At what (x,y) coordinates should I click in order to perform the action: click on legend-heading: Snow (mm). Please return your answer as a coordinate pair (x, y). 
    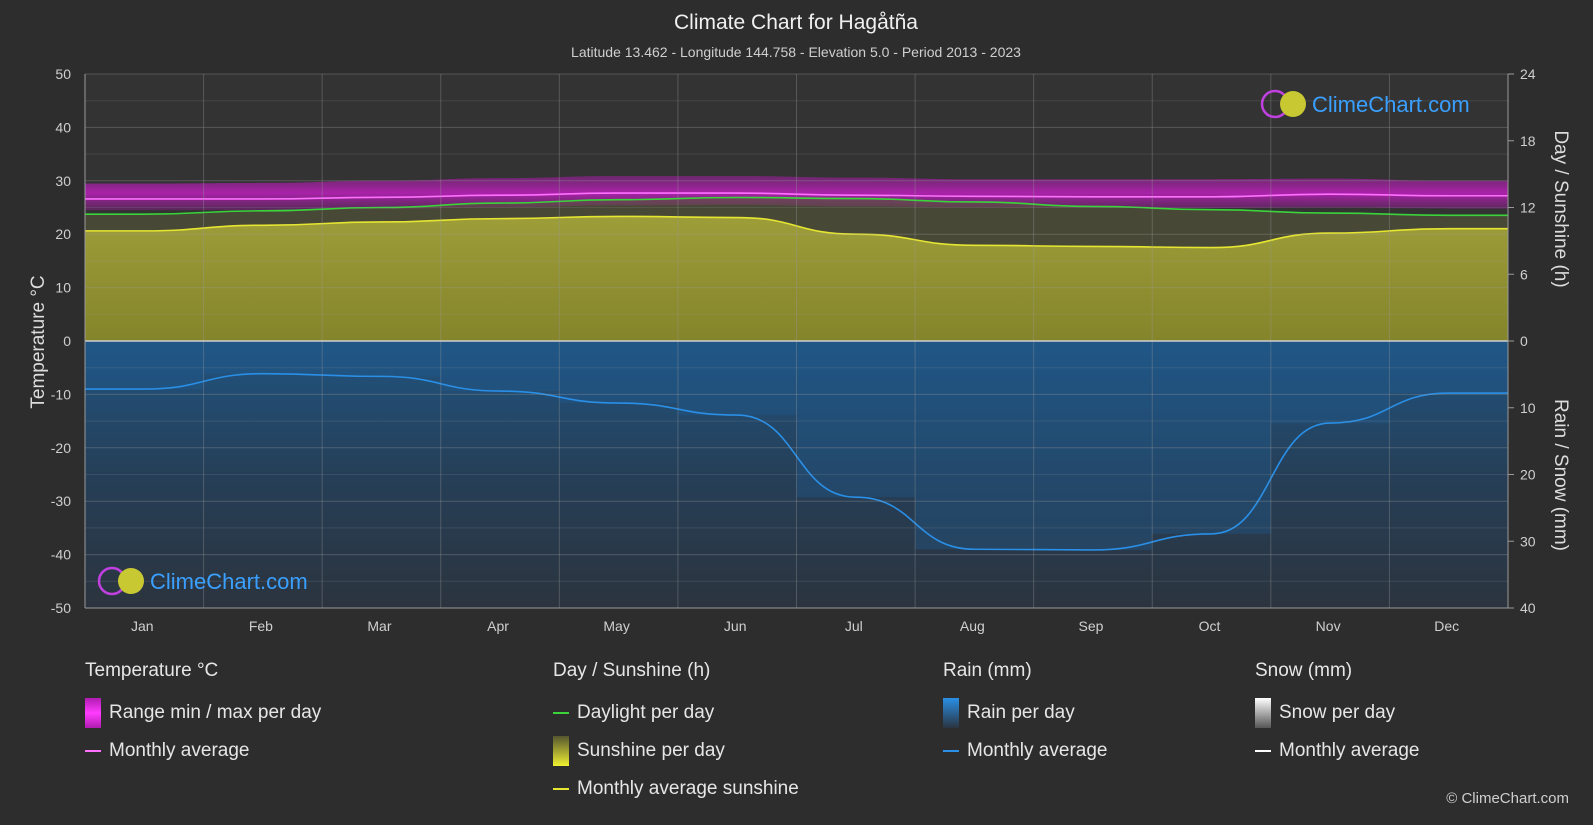
    Looking at the image, I should click on (1304, 670).